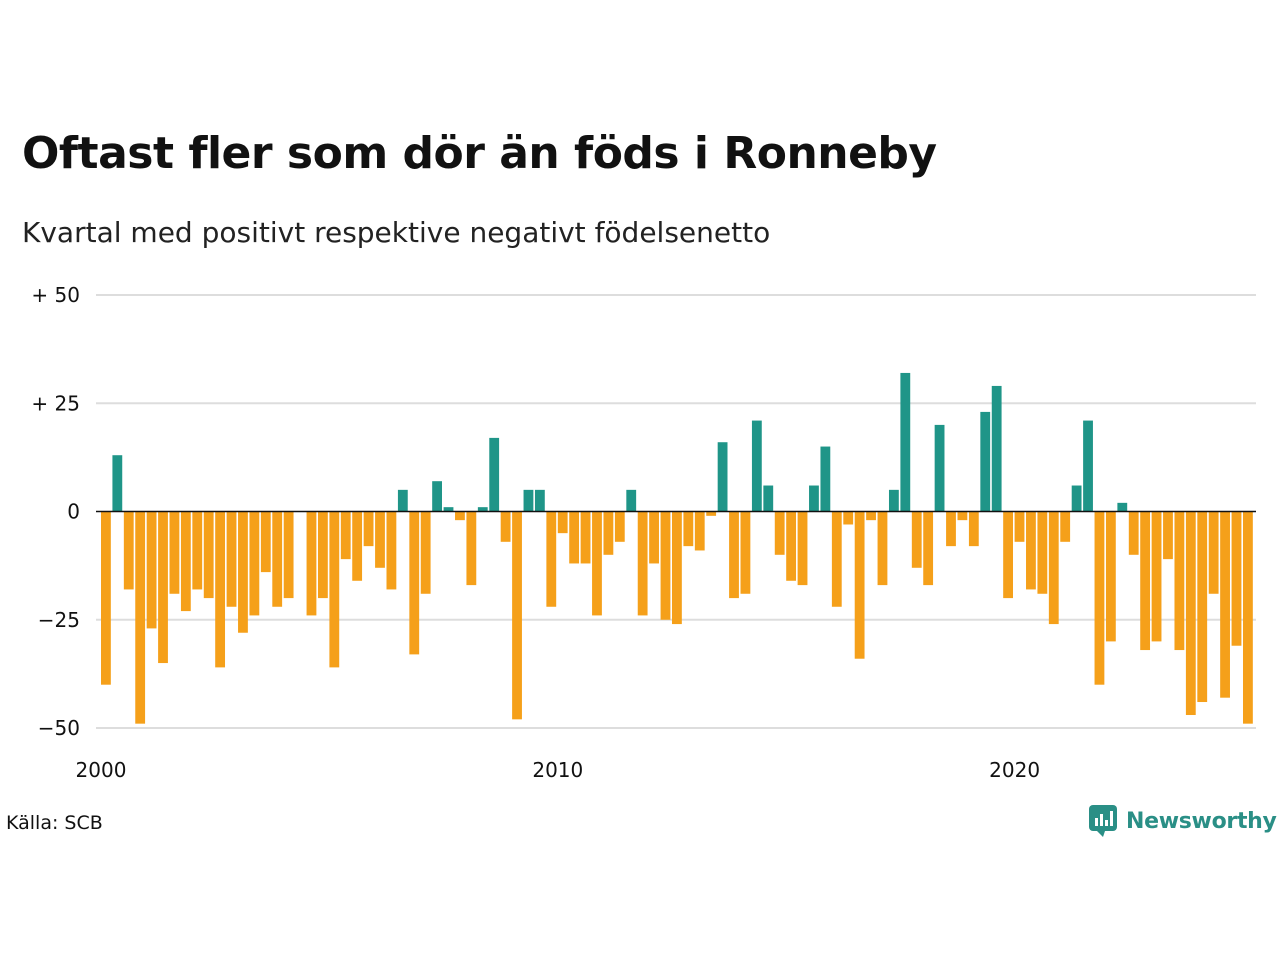  I want to click on newsworthy-logo: Newsworthy, so click(1182, 821).